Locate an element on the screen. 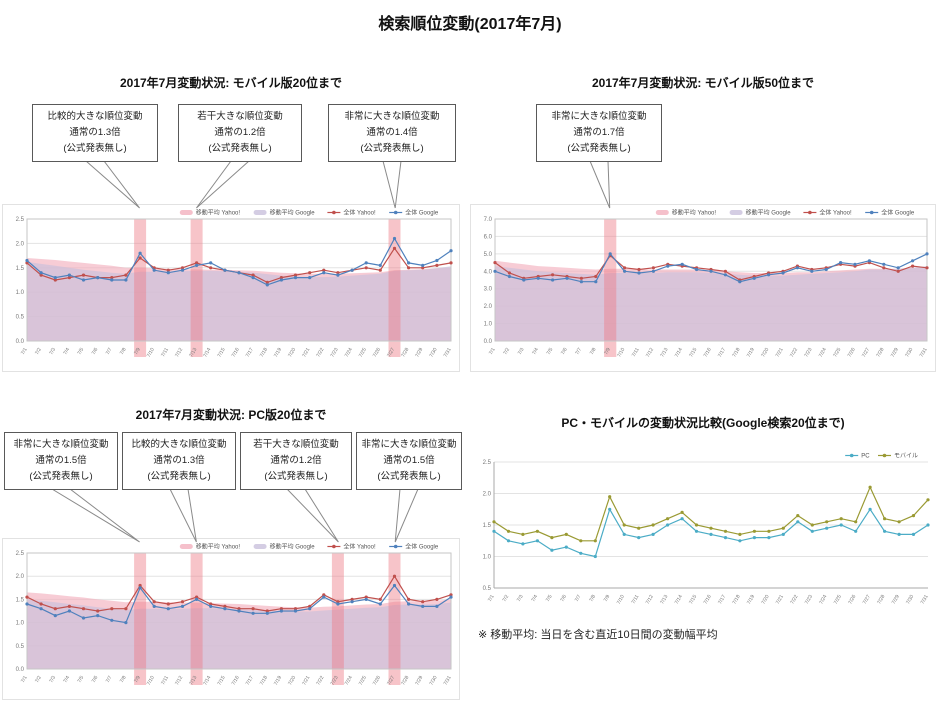  annotation-callout: 非常に大きな順位変動 通常の1.5倍 (公式発表無し) is located at coordinates (61, 461).